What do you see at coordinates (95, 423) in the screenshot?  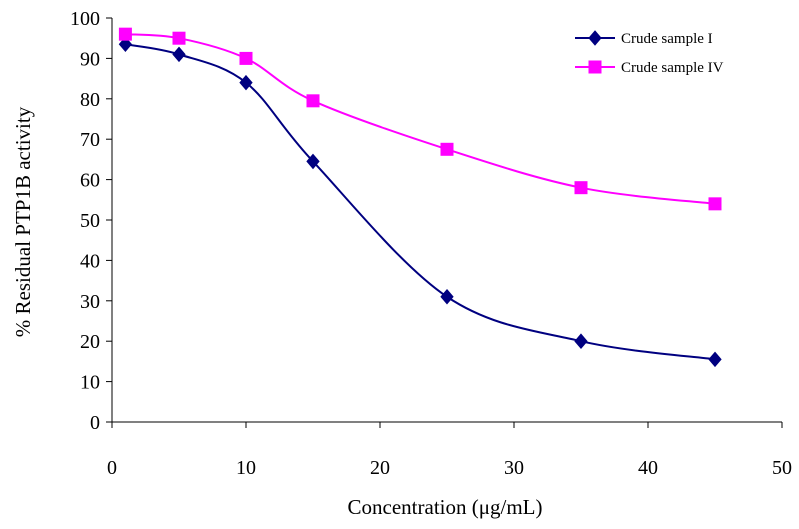 I see `y-tick-label: 0` at bounding box center [95, 423].